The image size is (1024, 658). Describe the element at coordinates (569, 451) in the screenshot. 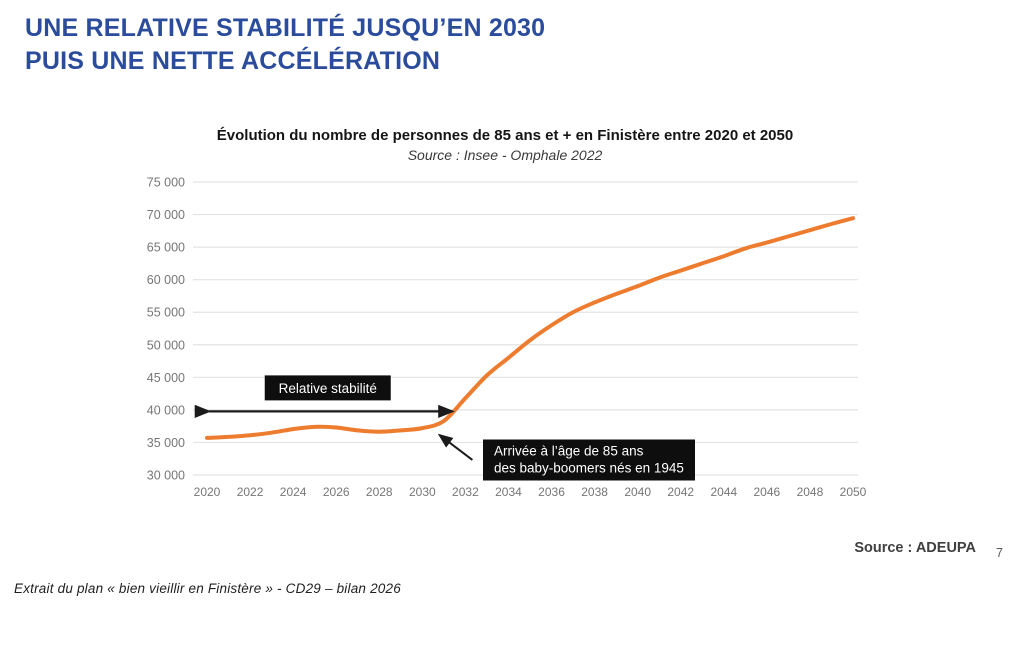

I see `annotation-text-line1: Arrivée à l’âge de 85 ans` at that location.